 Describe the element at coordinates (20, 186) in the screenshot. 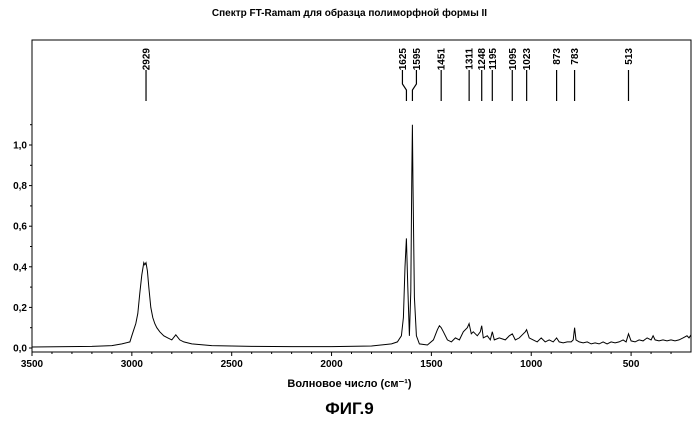

I see `y-tick-label: 0,8` at that location.